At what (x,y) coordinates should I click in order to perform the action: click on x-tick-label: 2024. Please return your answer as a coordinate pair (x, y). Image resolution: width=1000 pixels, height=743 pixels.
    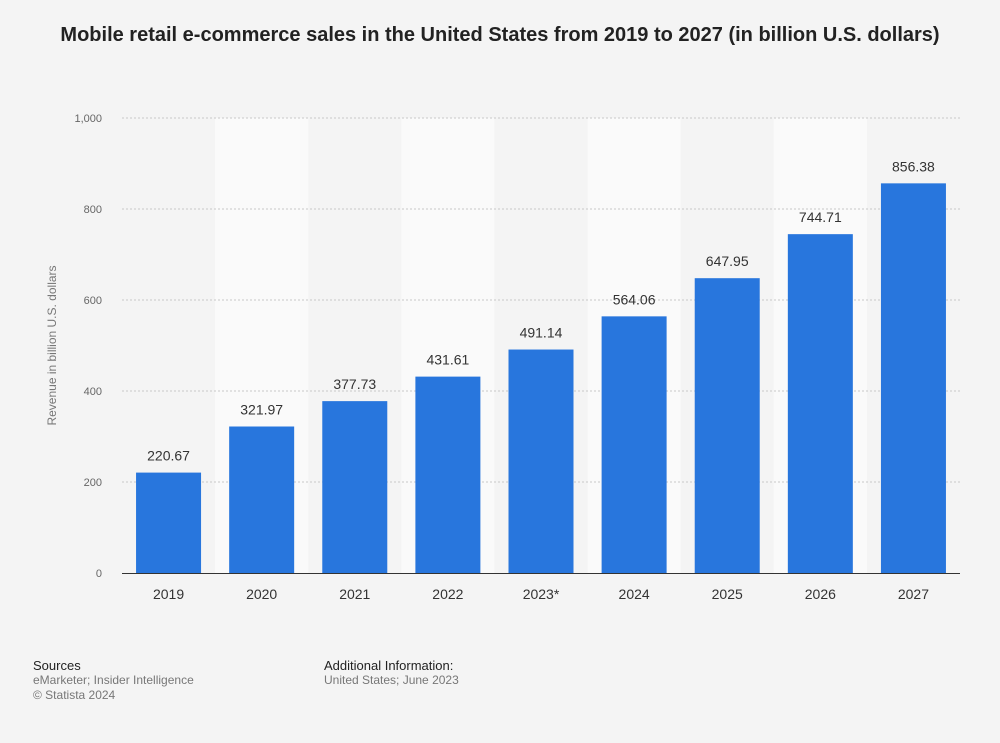
    Looking at the image, I should click on (634, 594).